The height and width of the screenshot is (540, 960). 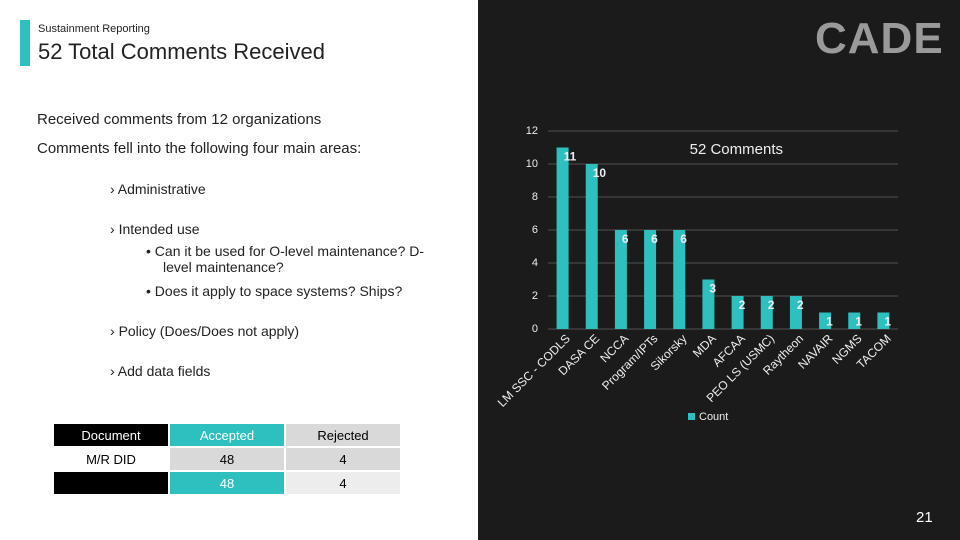 I want to click on header-cell: Document, so click(x=111, y=435).